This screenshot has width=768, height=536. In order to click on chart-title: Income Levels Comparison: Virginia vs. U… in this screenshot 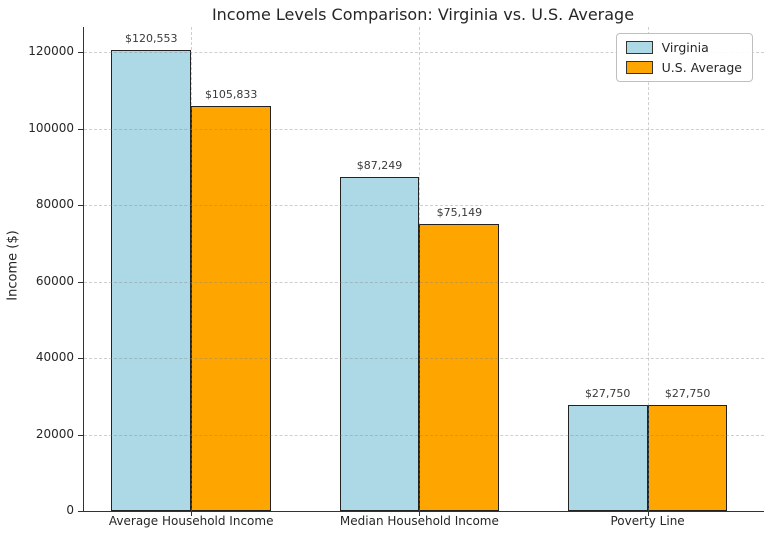, I will do `click(423, 14)`.